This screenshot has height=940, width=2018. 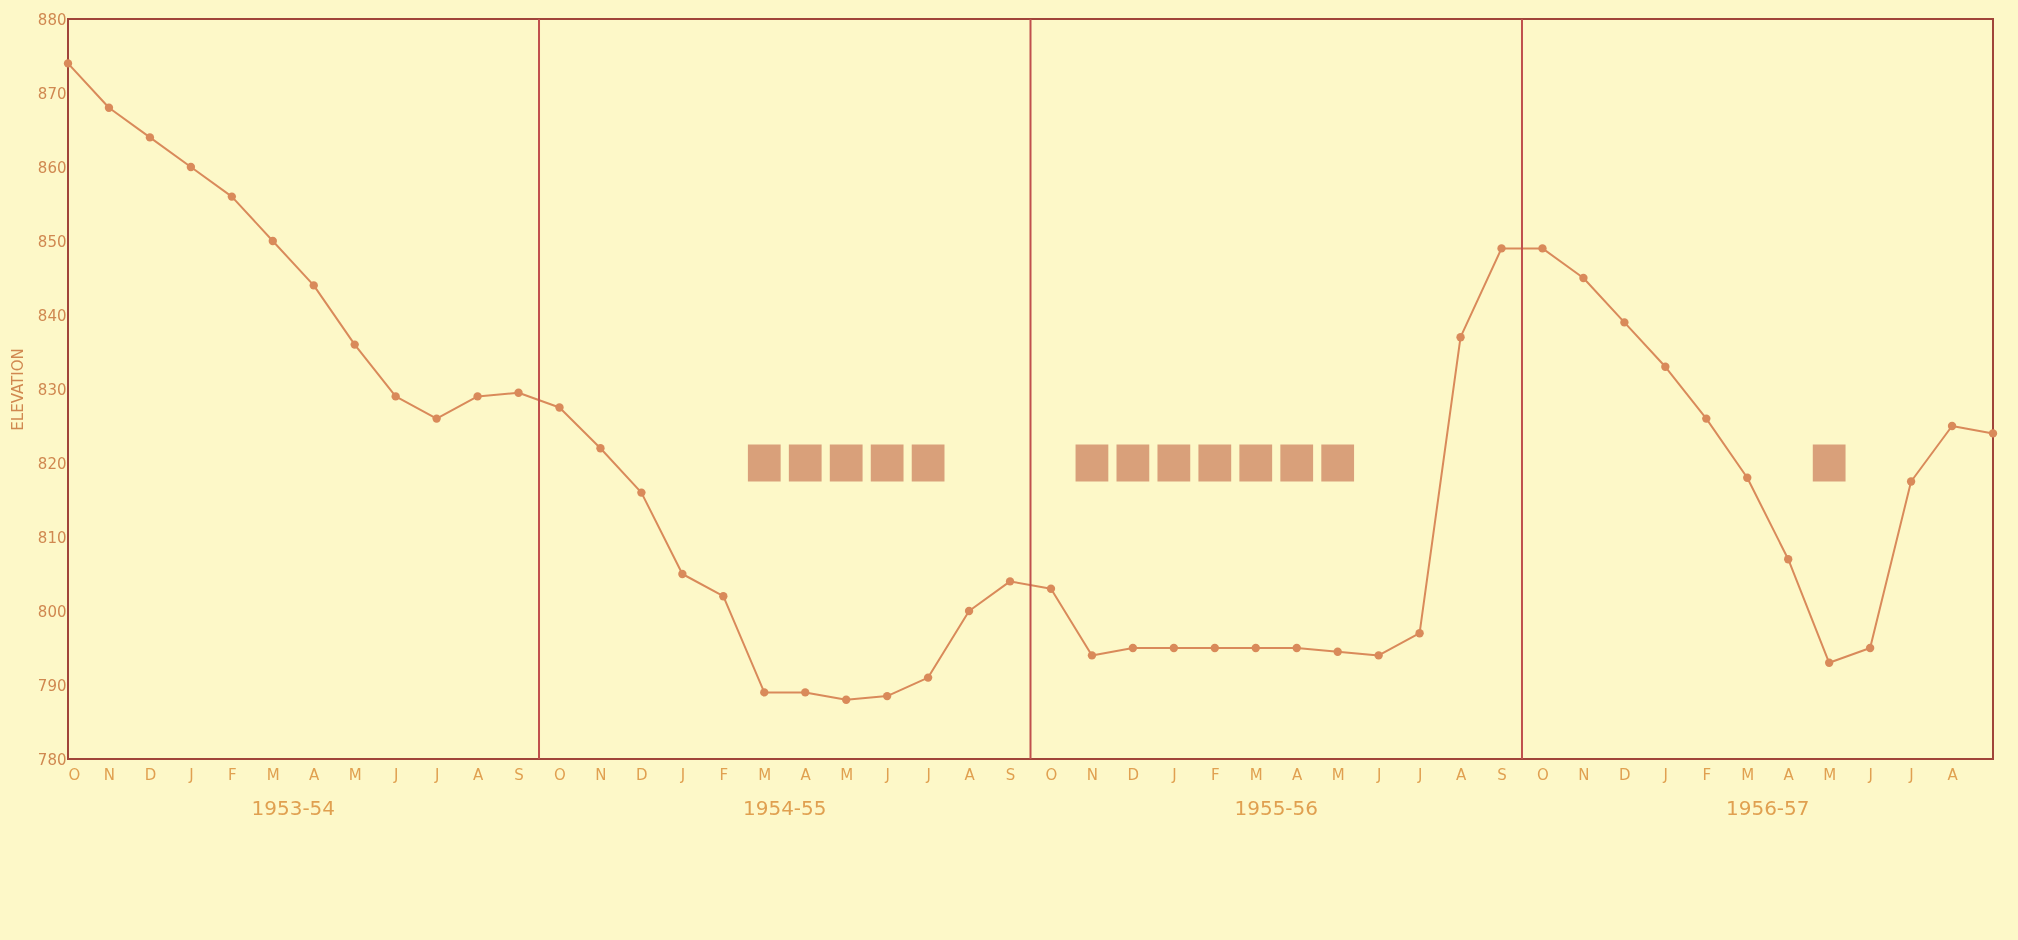 I want to click on y-tick-label: 860, so click(x=52, y=167).